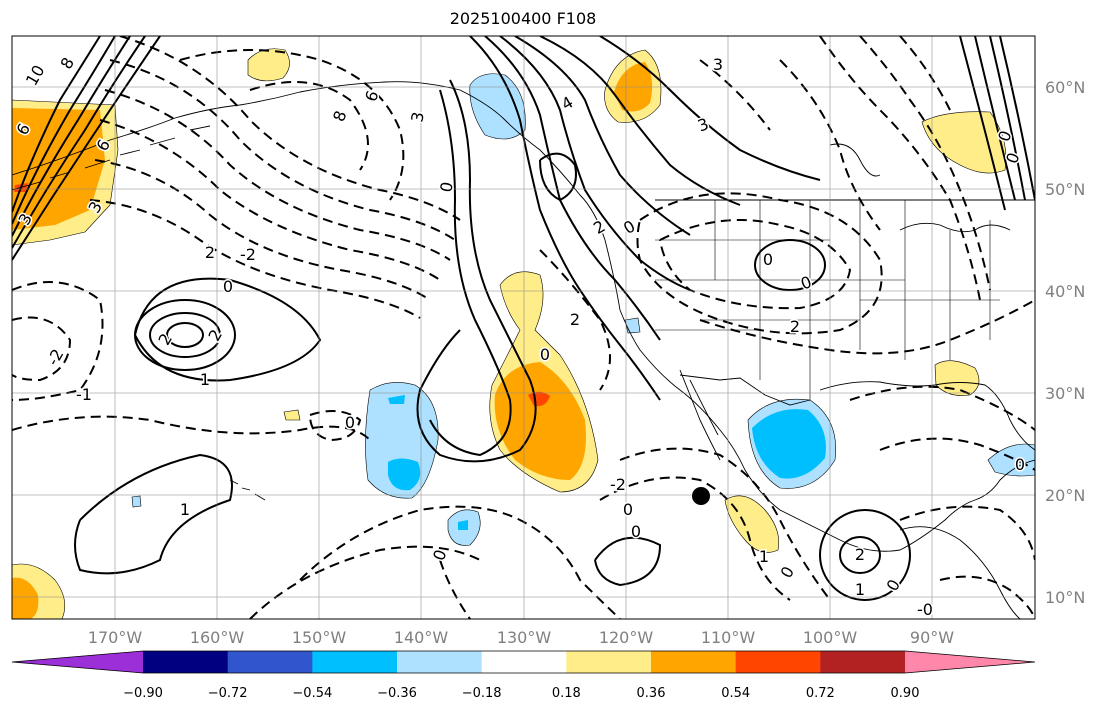 This screenshot has height=712, width=1105. What do you see at coordinates (1065, 291) in the screenshot?
I see `lat-label: 40°N` at bounding box center [1065, 291].